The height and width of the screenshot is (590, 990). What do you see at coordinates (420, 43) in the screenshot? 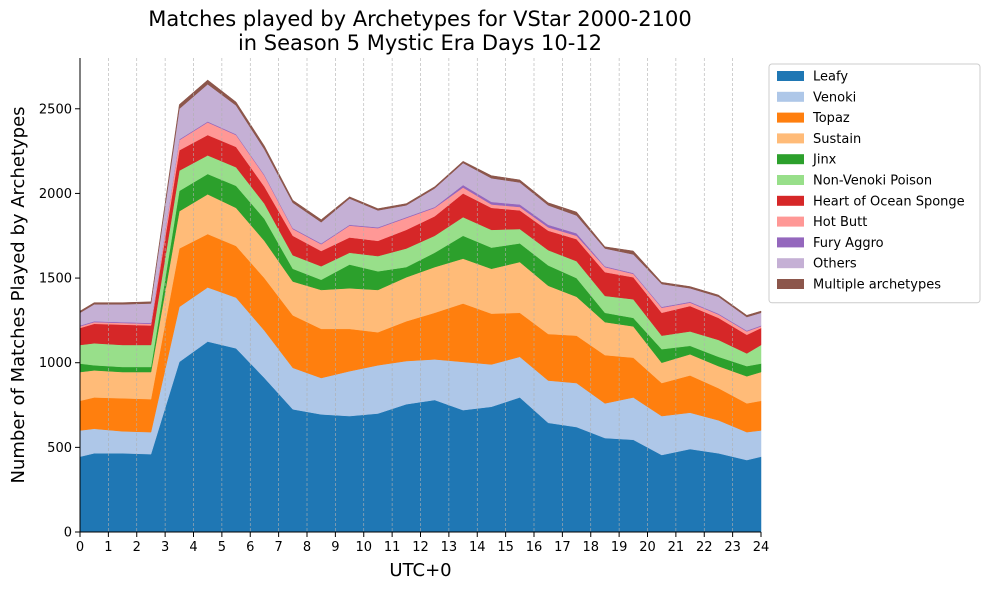
I see `chart-title-line: in Season 5 Mystic Era Days 10-12` at bounding box center [420, 43].